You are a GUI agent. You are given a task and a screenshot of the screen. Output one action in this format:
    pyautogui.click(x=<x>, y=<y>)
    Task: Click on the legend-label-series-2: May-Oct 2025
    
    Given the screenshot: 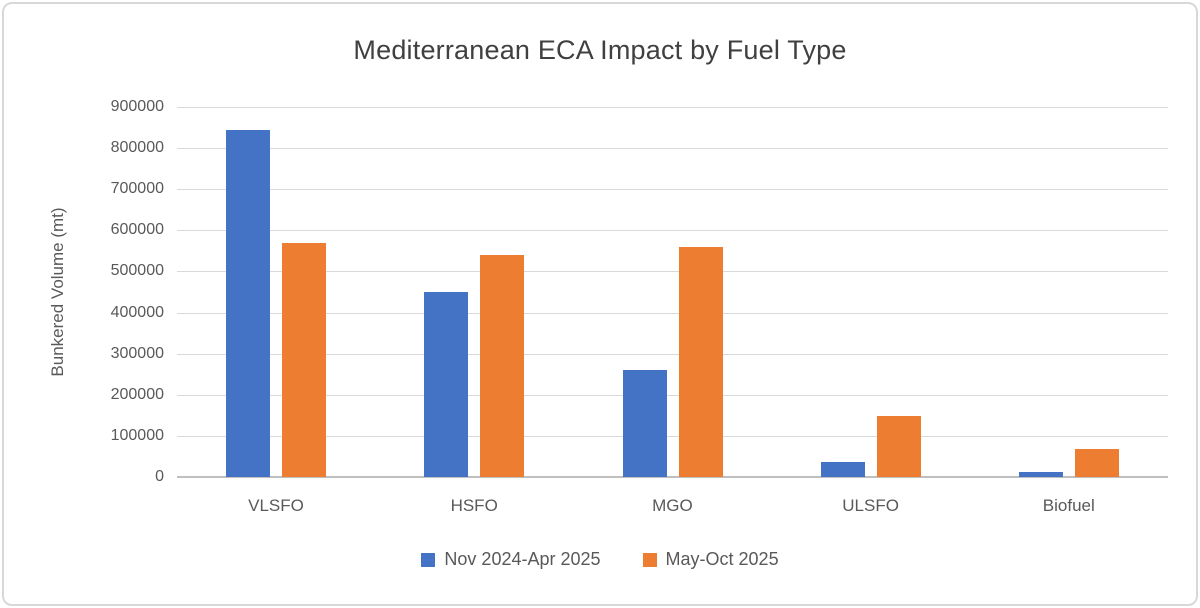 What is the action you would take?
    pyautogui.click(x=722, y=559)
    